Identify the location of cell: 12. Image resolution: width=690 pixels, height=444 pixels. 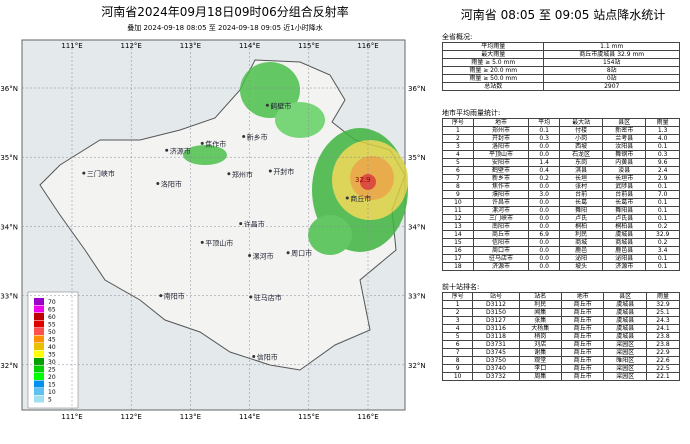
(458, 218).